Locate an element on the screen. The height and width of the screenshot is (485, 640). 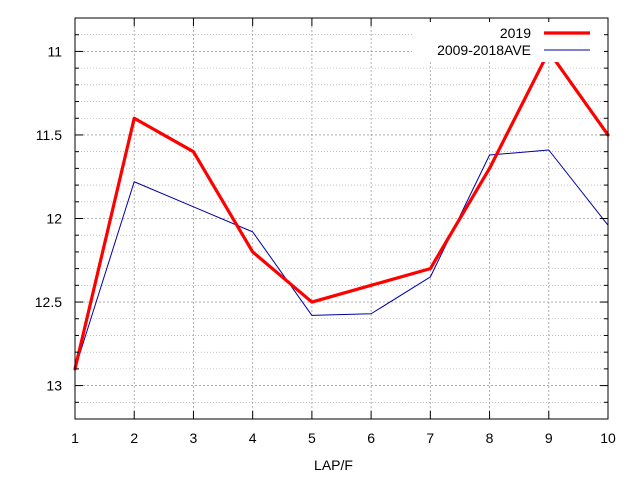
y-tick-label: 12 is located at coordinates (54, 219).